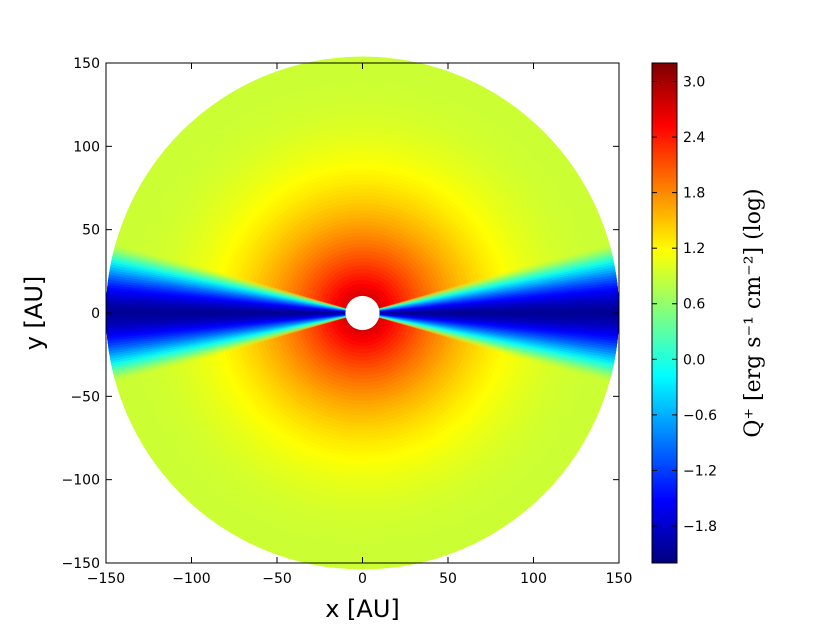 The image size is (830, 626). I want to click on y-tick-label: 150, so click(86, 64).